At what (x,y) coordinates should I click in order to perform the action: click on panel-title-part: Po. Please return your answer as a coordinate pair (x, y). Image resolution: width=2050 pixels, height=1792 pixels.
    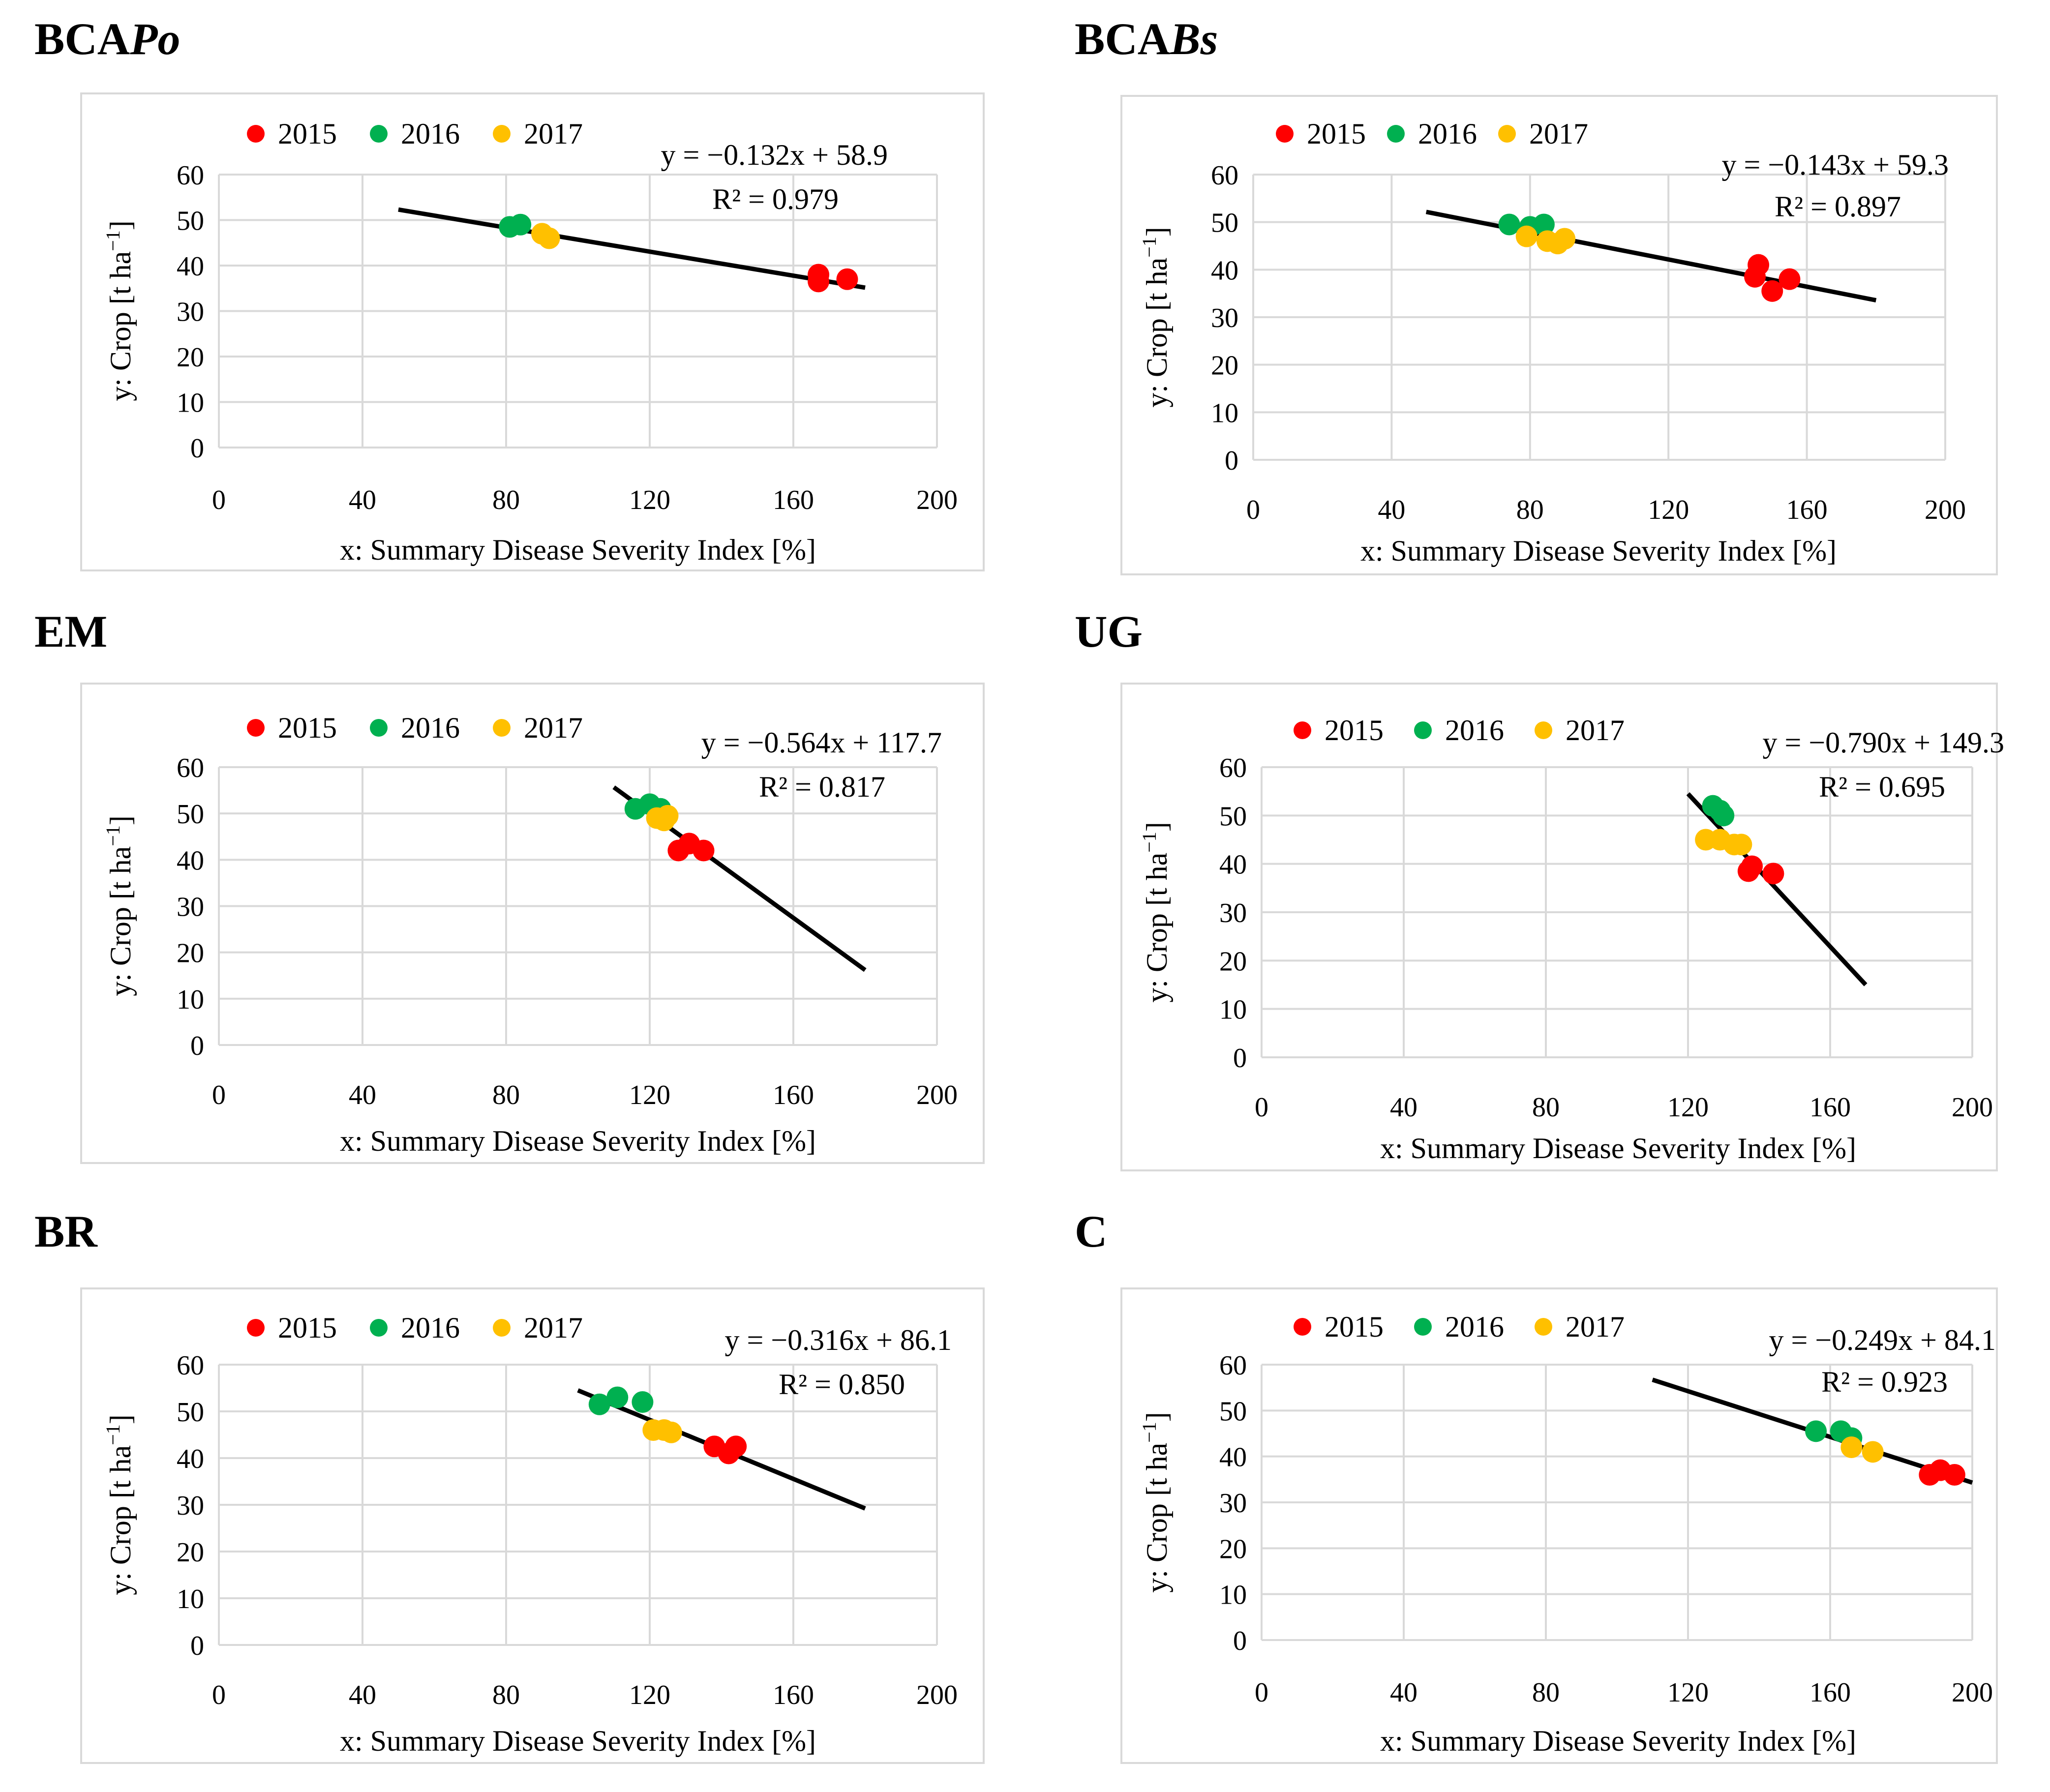
    Looking at the image, I should click on (154, 39).